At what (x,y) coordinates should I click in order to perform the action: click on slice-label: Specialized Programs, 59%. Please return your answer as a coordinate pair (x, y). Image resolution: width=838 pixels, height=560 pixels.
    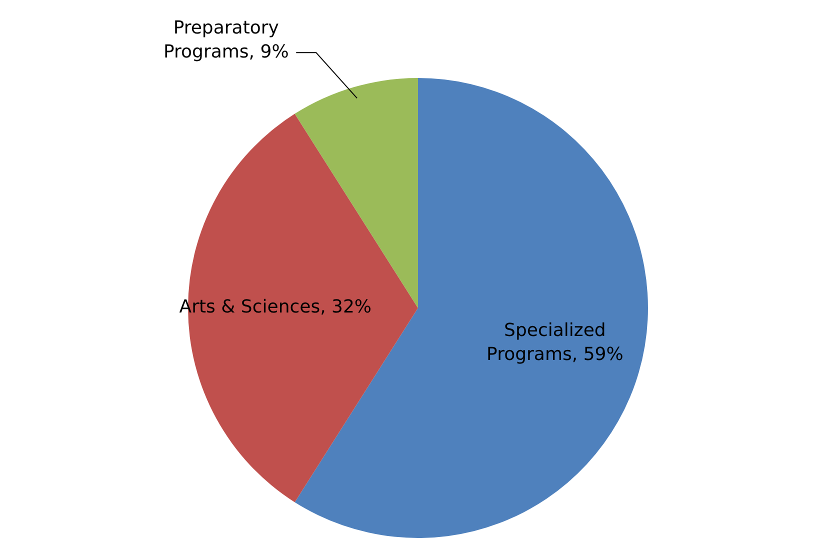
    Looking at the image, I should click on (555, 342).